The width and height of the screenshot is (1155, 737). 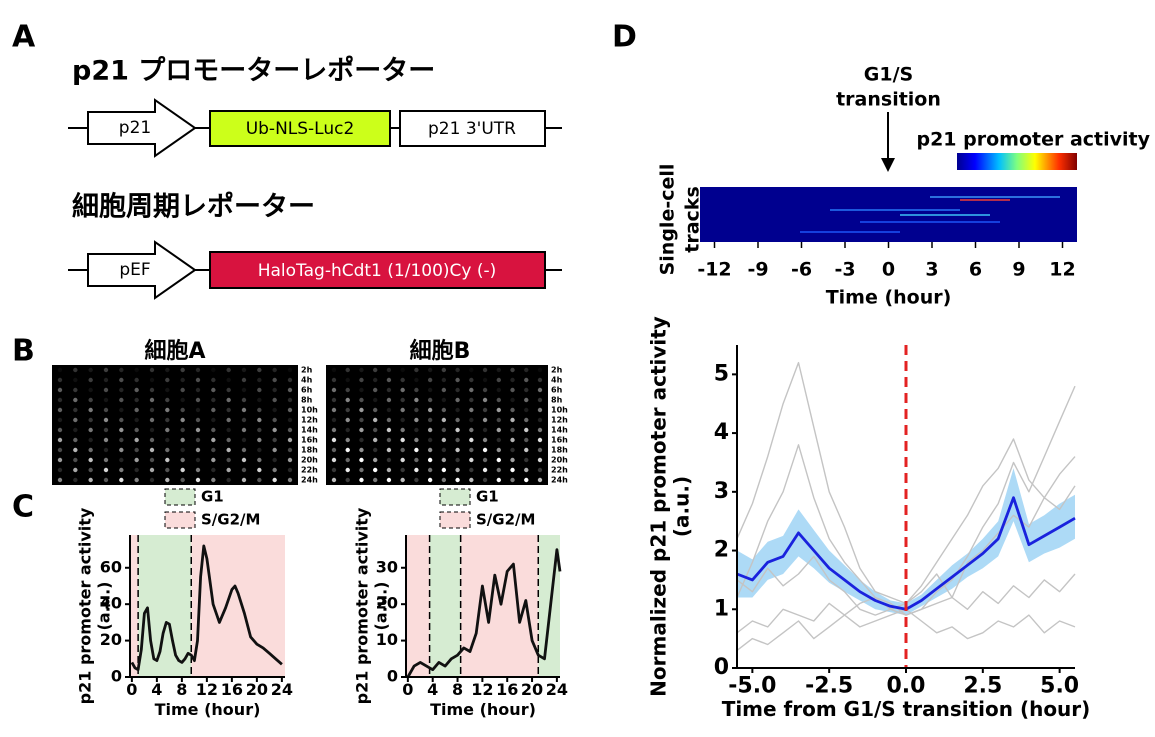 What do you see at coordinates (175, 425) in the screenshot?
I see `microscopy-image` at bounding box center [175, 425].